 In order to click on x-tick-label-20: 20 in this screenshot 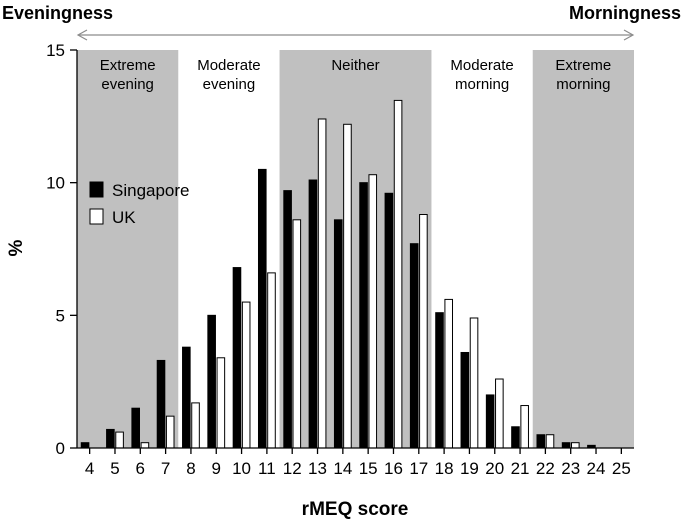, I will do `click(494, 468)`.